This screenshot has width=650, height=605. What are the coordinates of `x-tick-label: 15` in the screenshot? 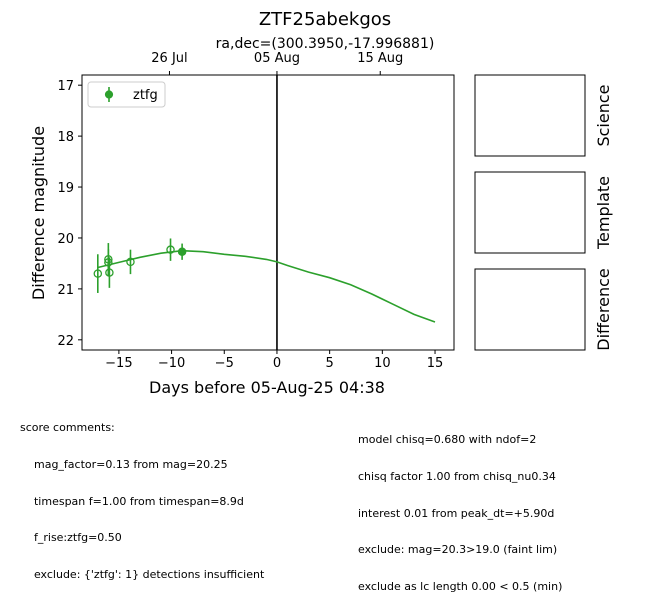 It's located at (435, 363).